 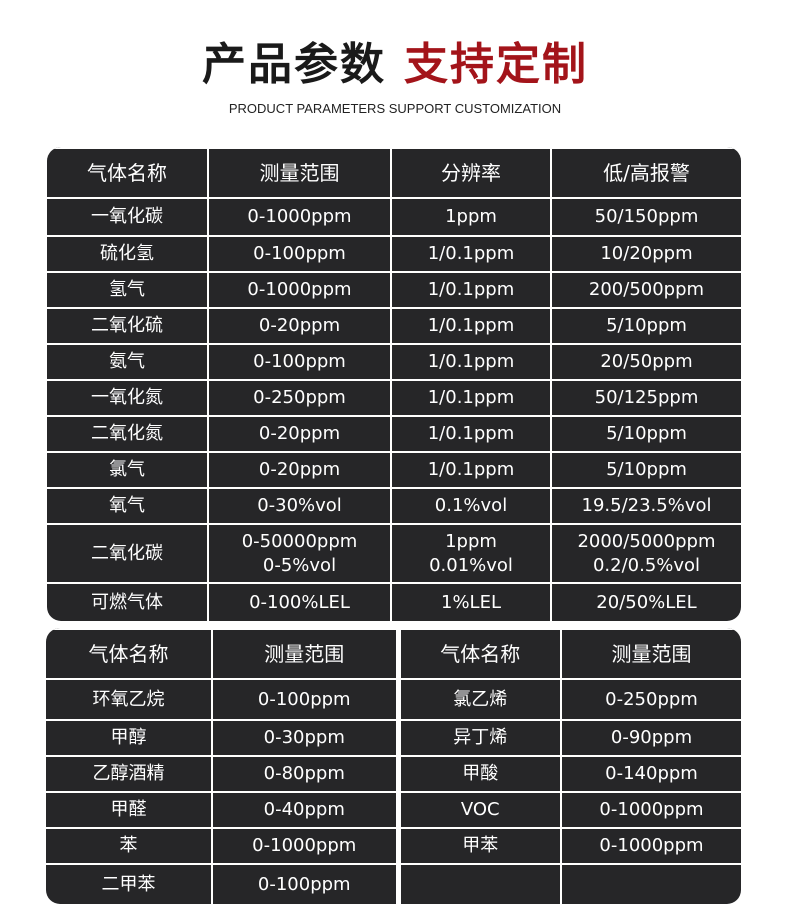 I want to click on table-cell: 甲醇, so click(x=129, y=738).